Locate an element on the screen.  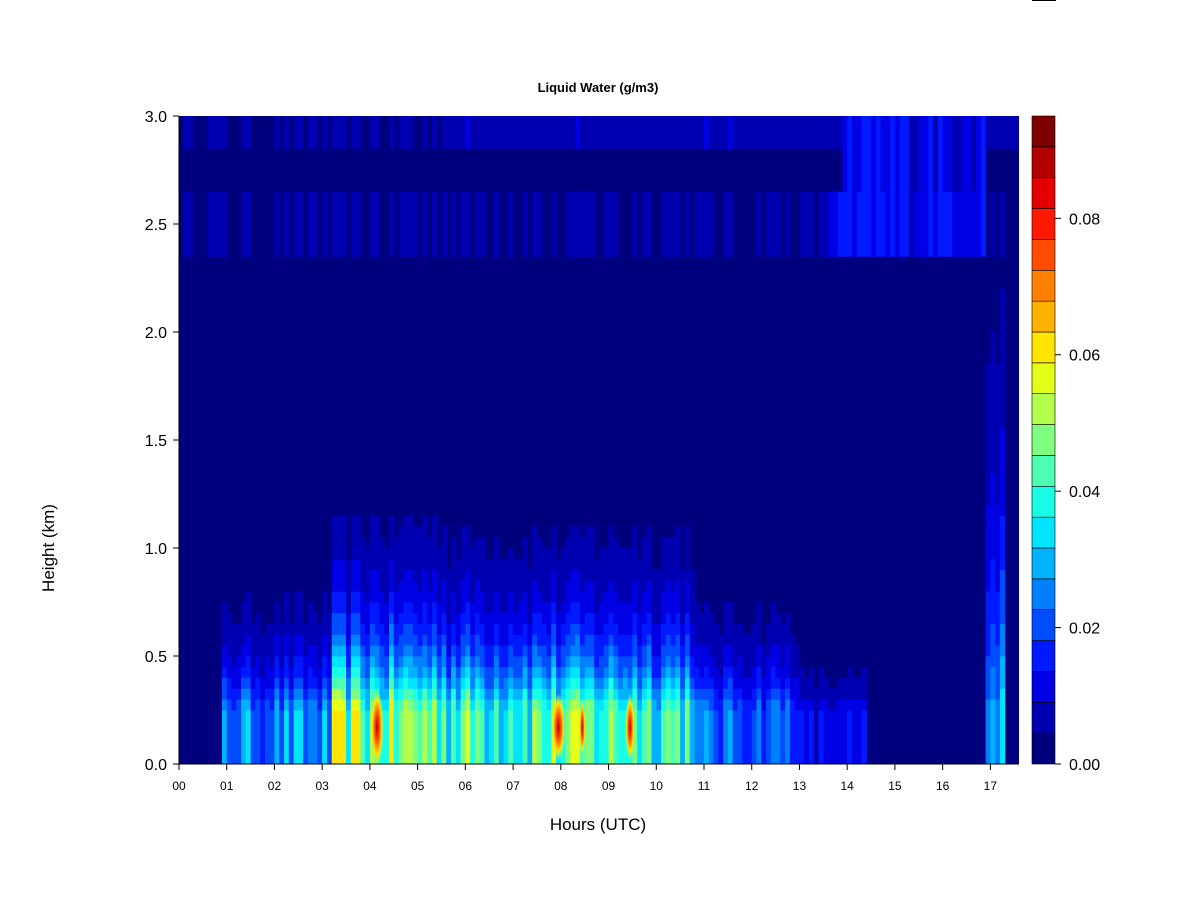
y-tick-label: 2.5 is located at coordinates (156, 225).